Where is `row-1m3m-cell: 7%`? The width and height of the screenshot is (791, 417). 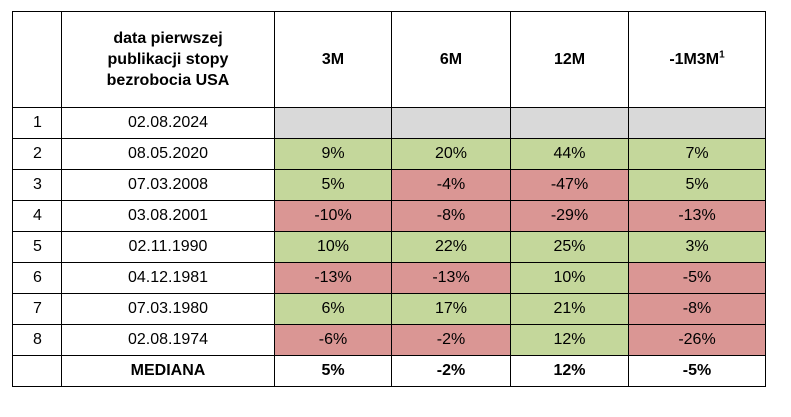 row-1m3m-cell: 7% is located at coordinates (697, 154).